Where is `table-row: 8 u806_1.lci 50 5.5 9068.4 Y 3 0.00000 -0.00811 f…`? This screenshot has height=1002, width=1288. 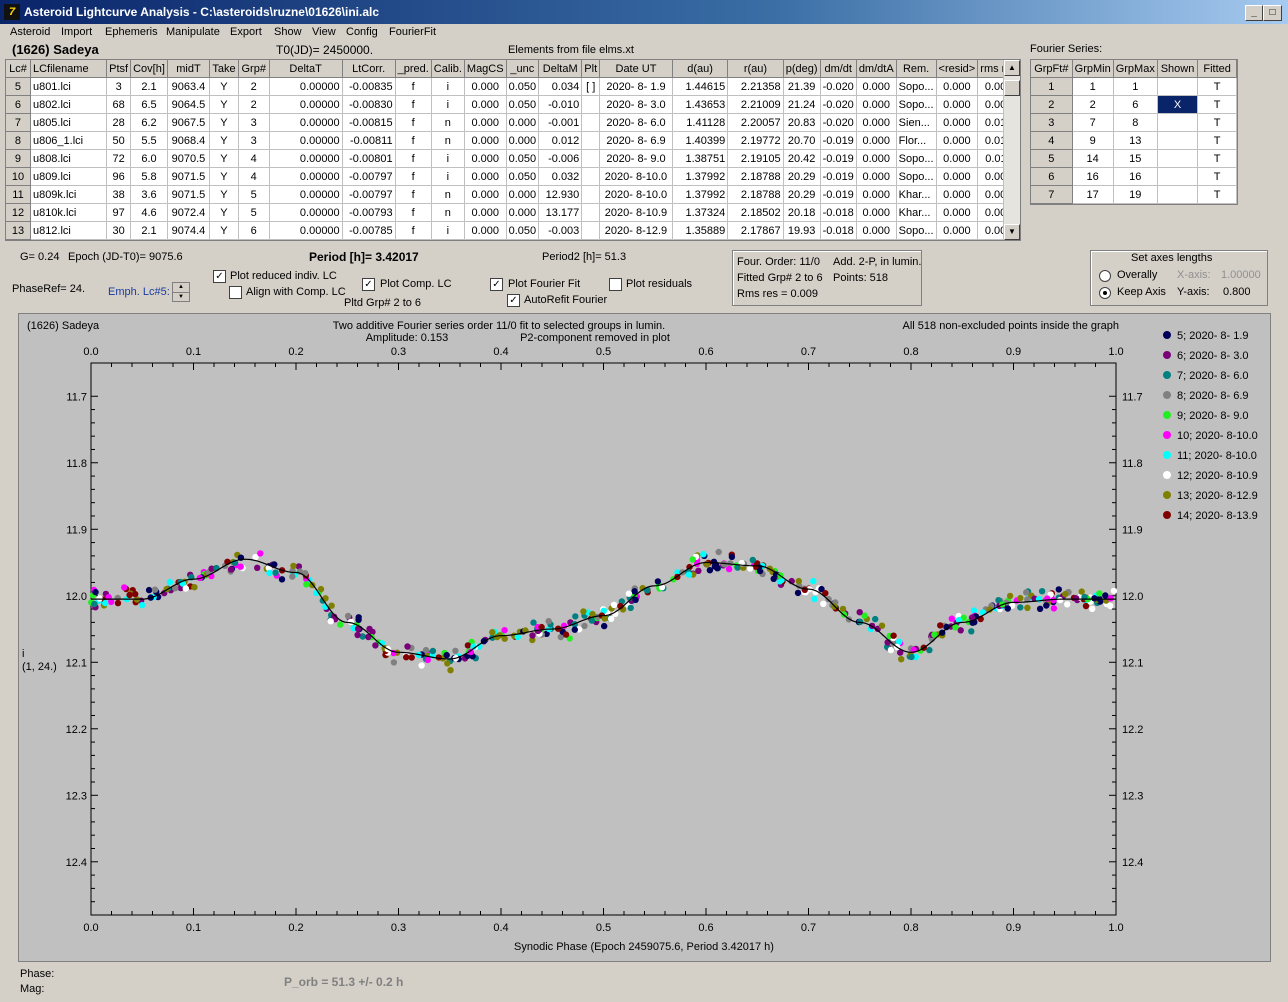 table-row: 8 u806_1.lci 50 5.5 9068.4 Y 3 0.00000 -0.00811 f… is located at coordinates (513, 140).